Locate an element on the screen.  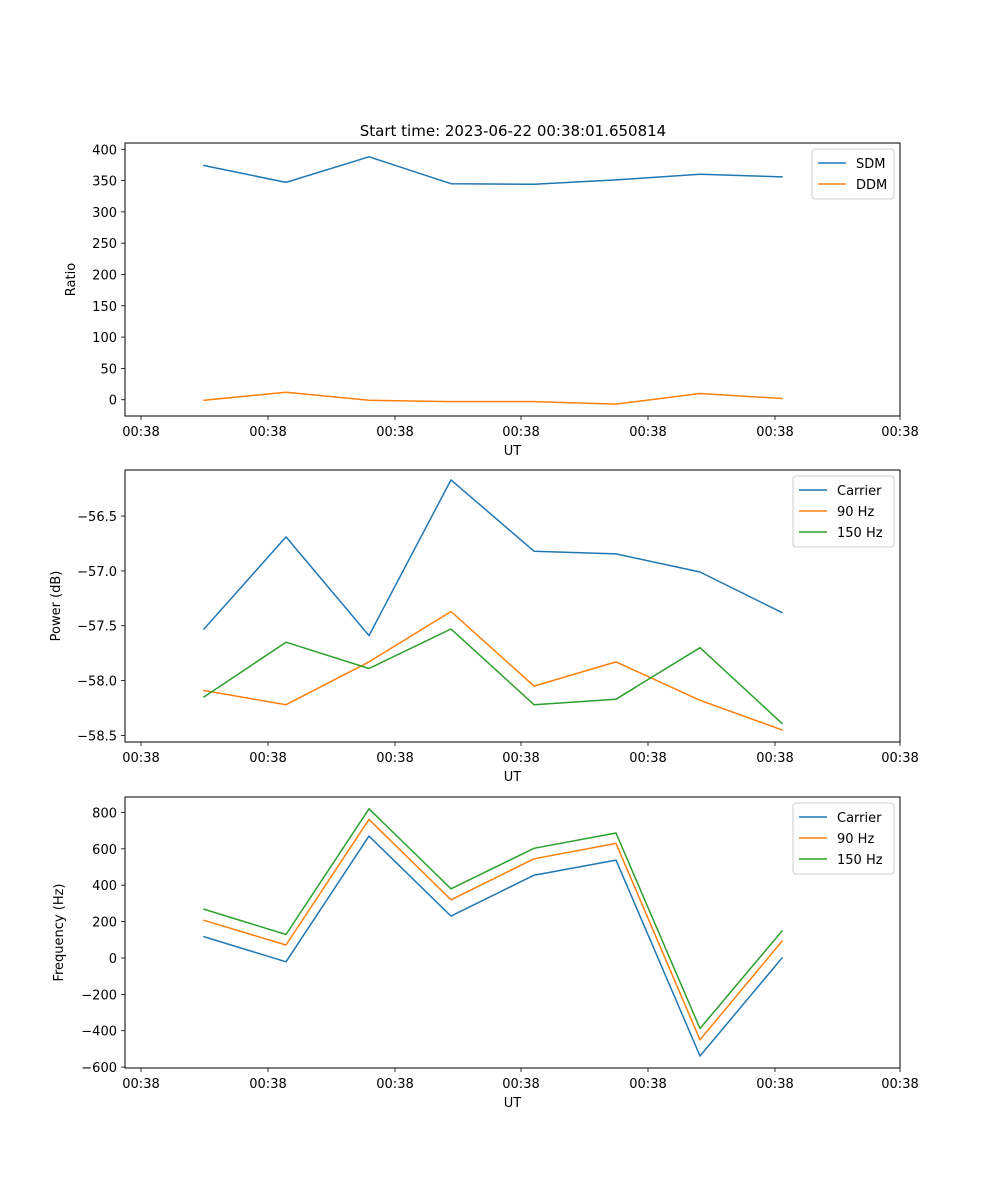
legend-label: SDM is located at coordinates (870, 164).